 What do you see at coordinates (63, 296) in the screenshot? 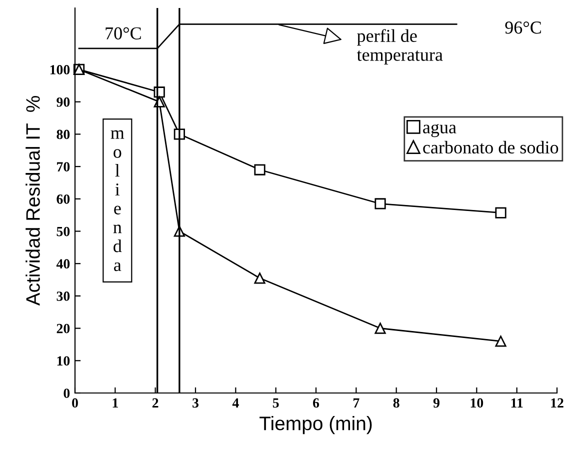
I see `y-tick-label: 30` at bounding box center [63, 296].